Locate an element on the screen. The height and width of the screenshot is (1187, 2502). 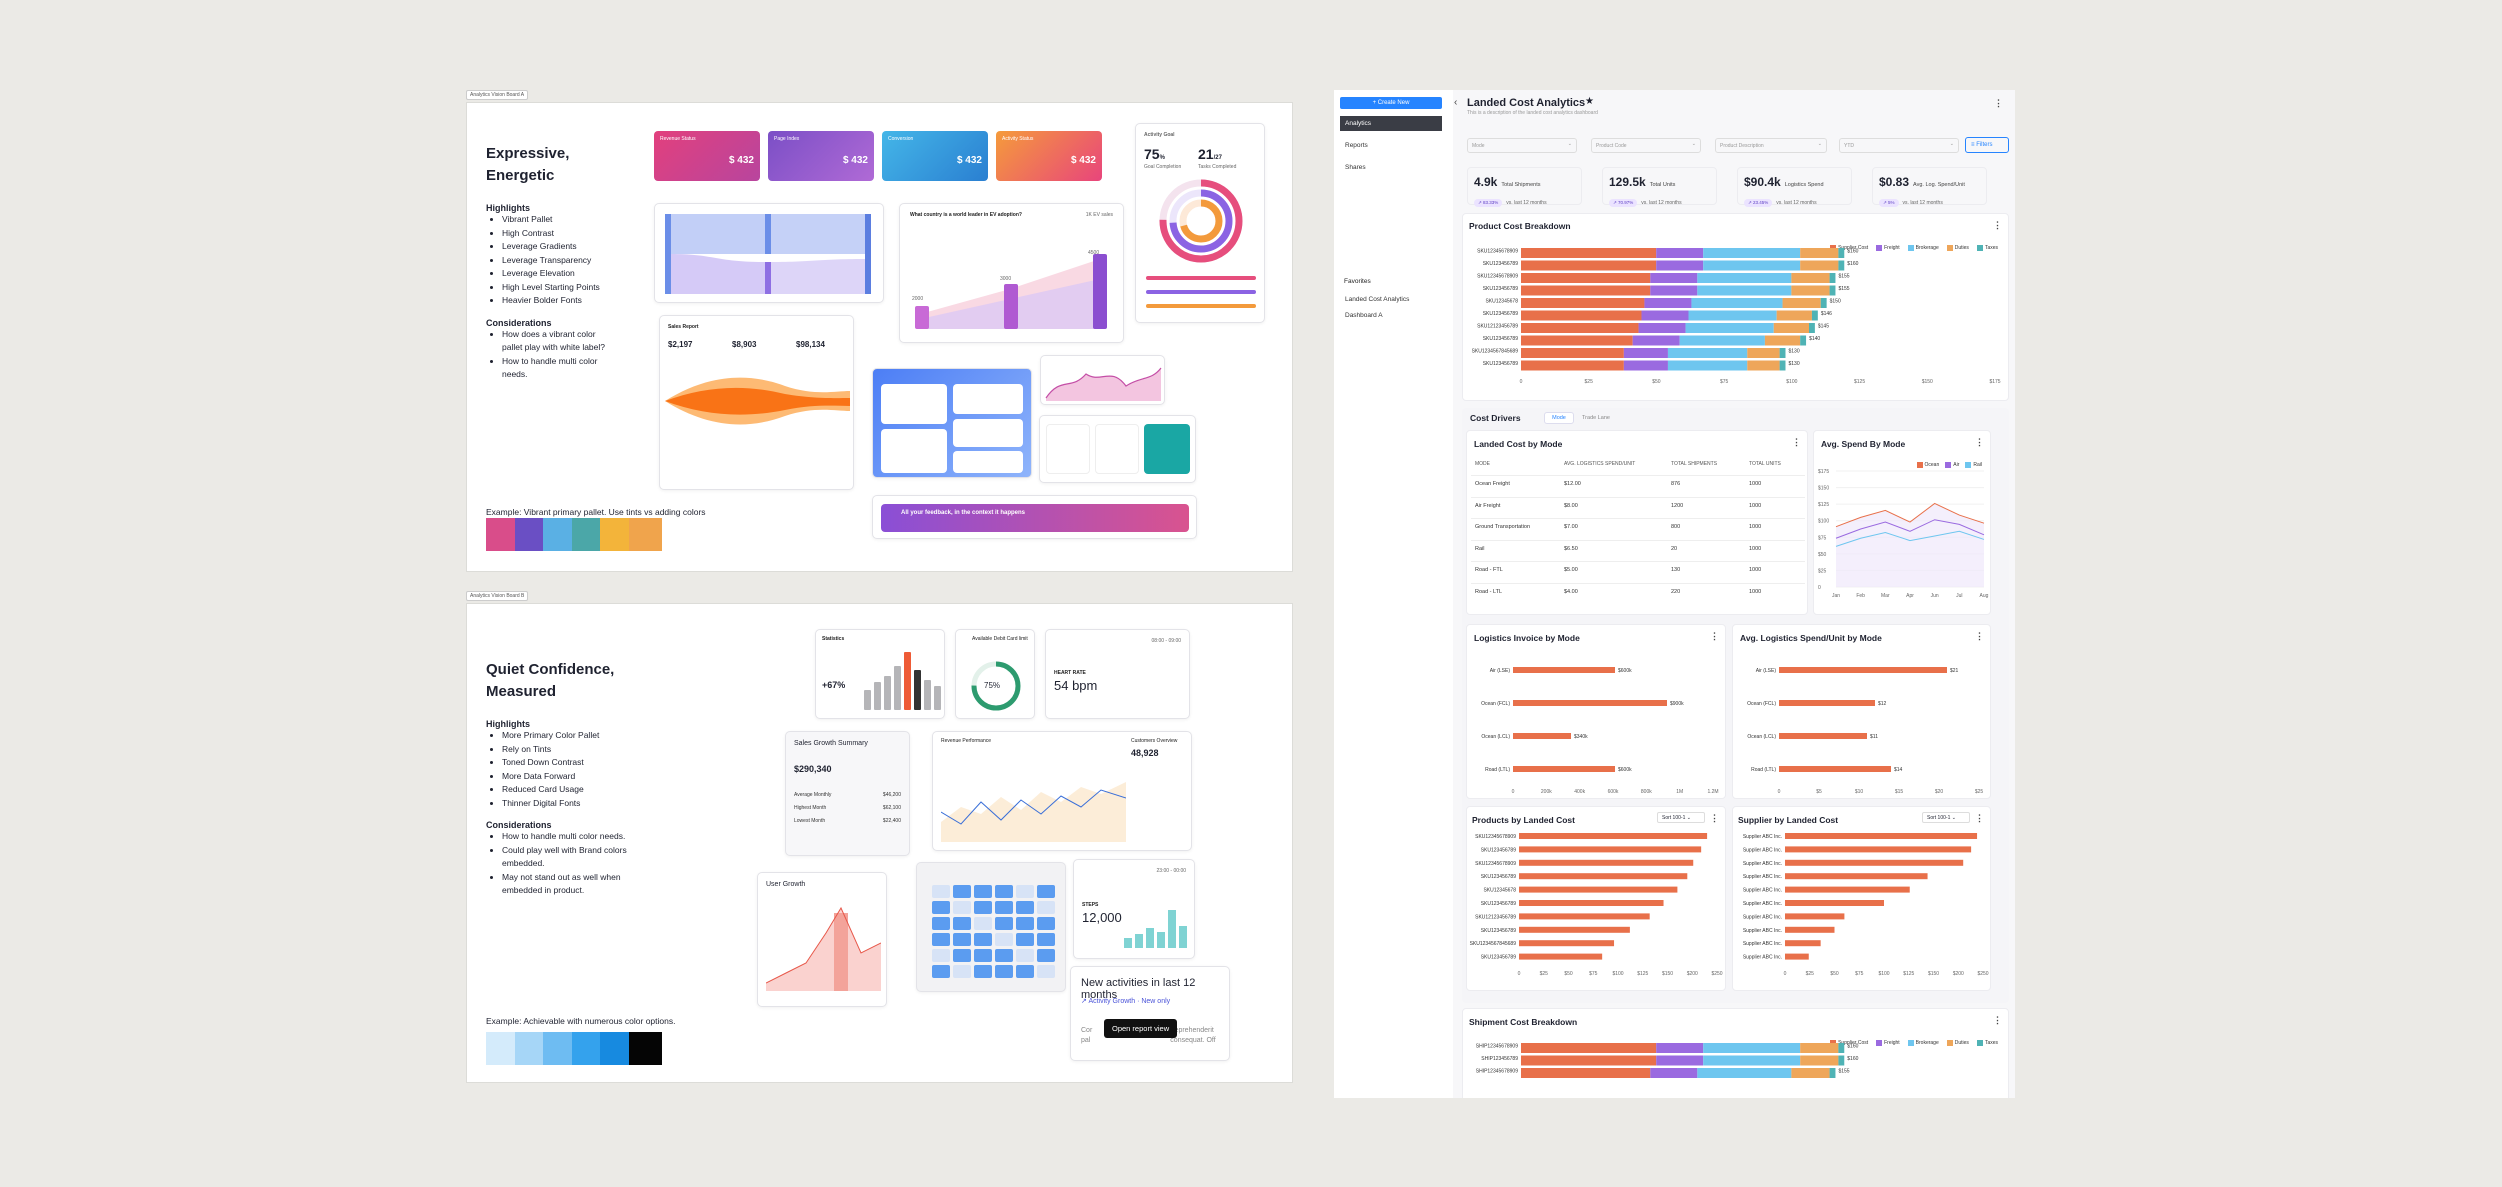
trend-up-icon: ↗ is located at coordinates (1481, 202).